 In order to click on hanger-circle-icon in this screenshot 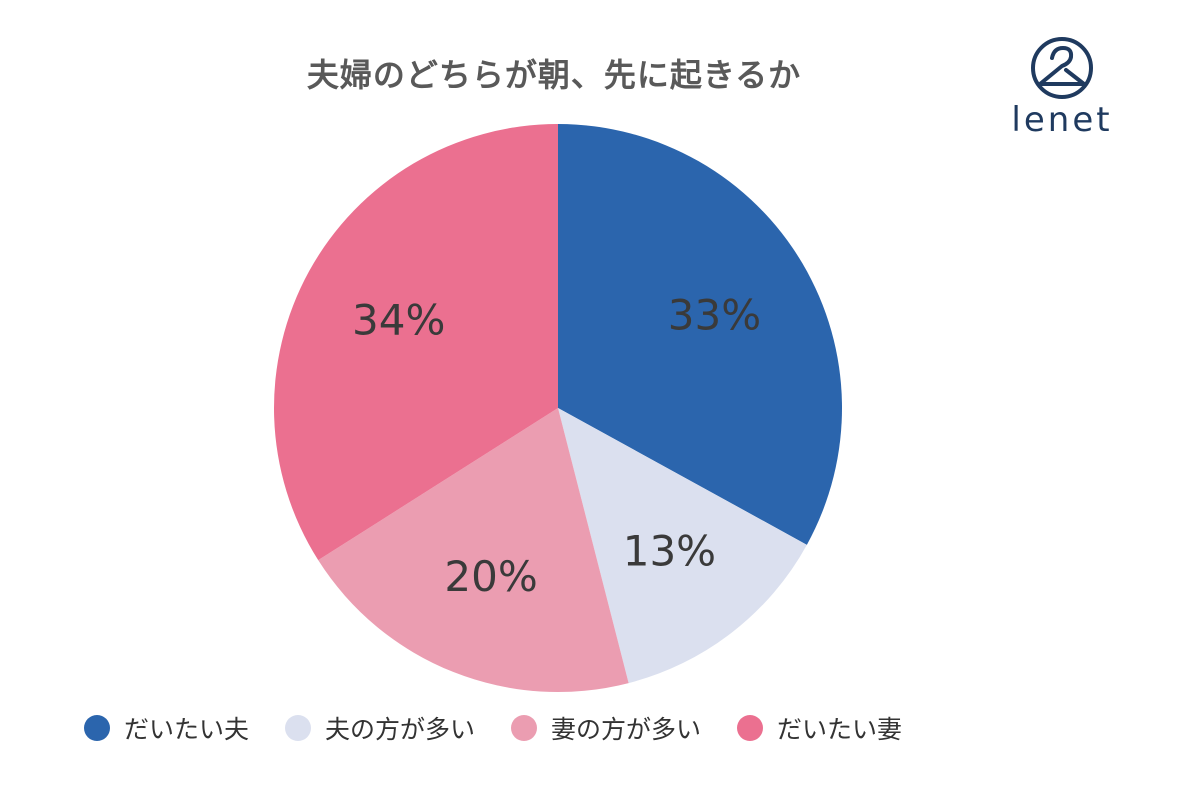, I will do `click(1062, 68)`.